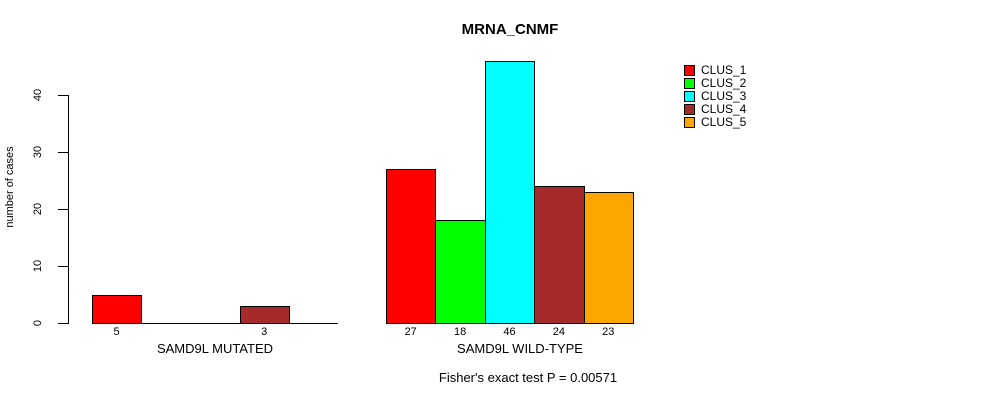 This screenshot has height=400, width=990. What do you see at coordinates (724, 83) in the screenshot?
I see `legend-label: CLUS_2` at bounding box center [724, 83].